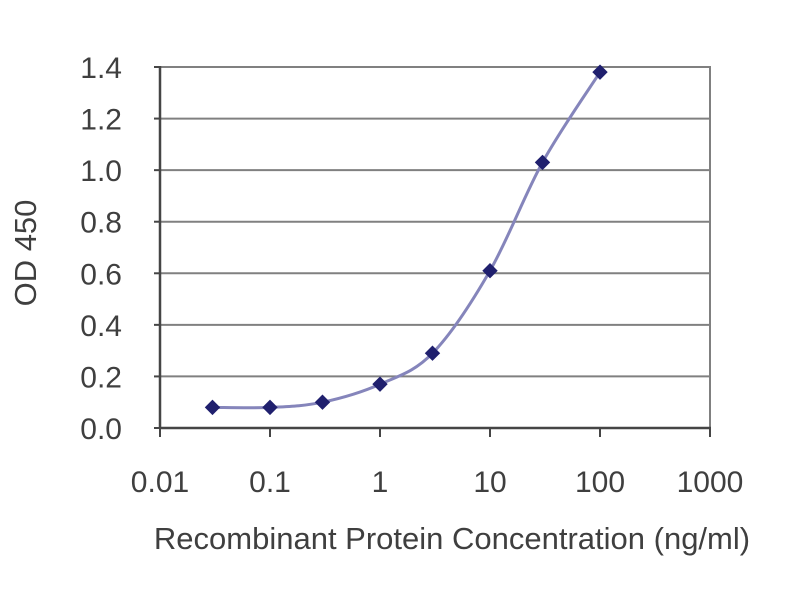  What do you see at coordinates (101, 274) in the screenshot?
I see `y-tick-label: 0.6` at bounding box center [101, 274].